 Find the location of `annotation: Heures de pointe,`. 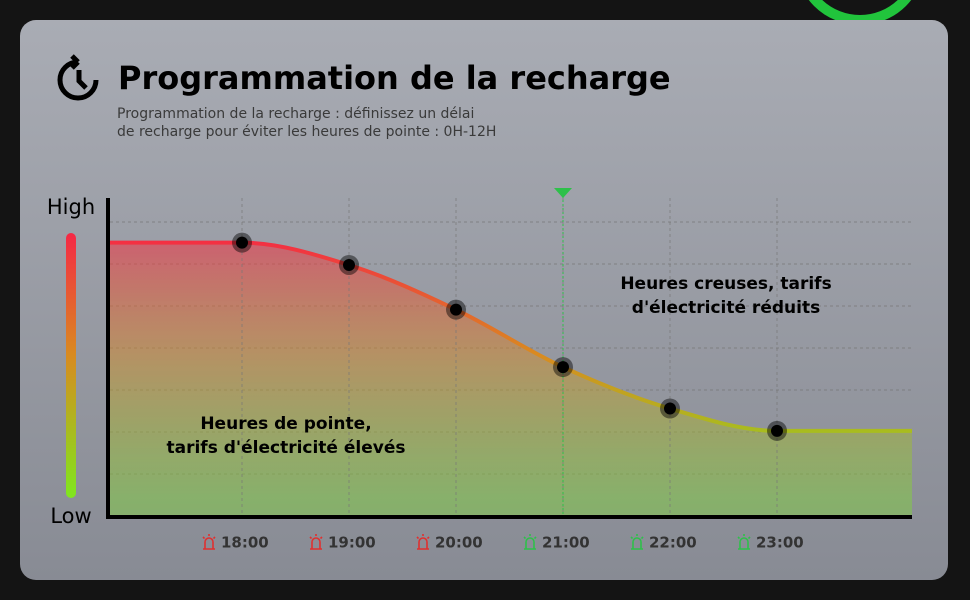

annotation: Heures de pointe, is located at coordinates (285, 424).